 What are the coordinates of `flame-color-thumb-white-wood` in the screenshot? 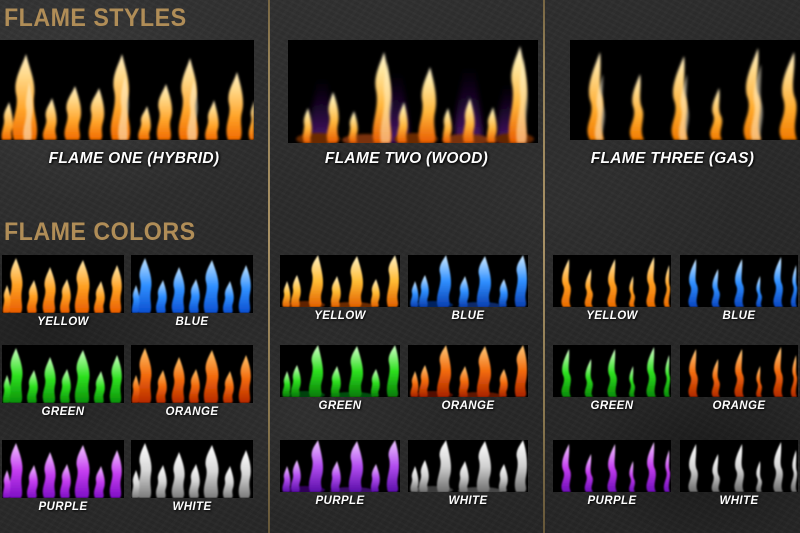 It's located at (468, 466).